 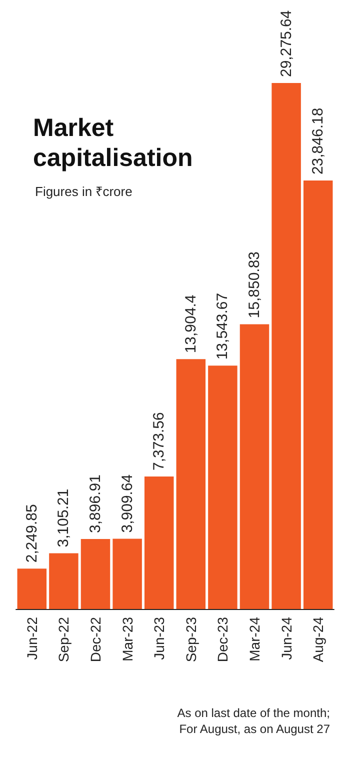 What do you see at coordinates (254, 284) in the screenshot?
I see `data-label: 15,850.83` at bounding box center [254, 284].